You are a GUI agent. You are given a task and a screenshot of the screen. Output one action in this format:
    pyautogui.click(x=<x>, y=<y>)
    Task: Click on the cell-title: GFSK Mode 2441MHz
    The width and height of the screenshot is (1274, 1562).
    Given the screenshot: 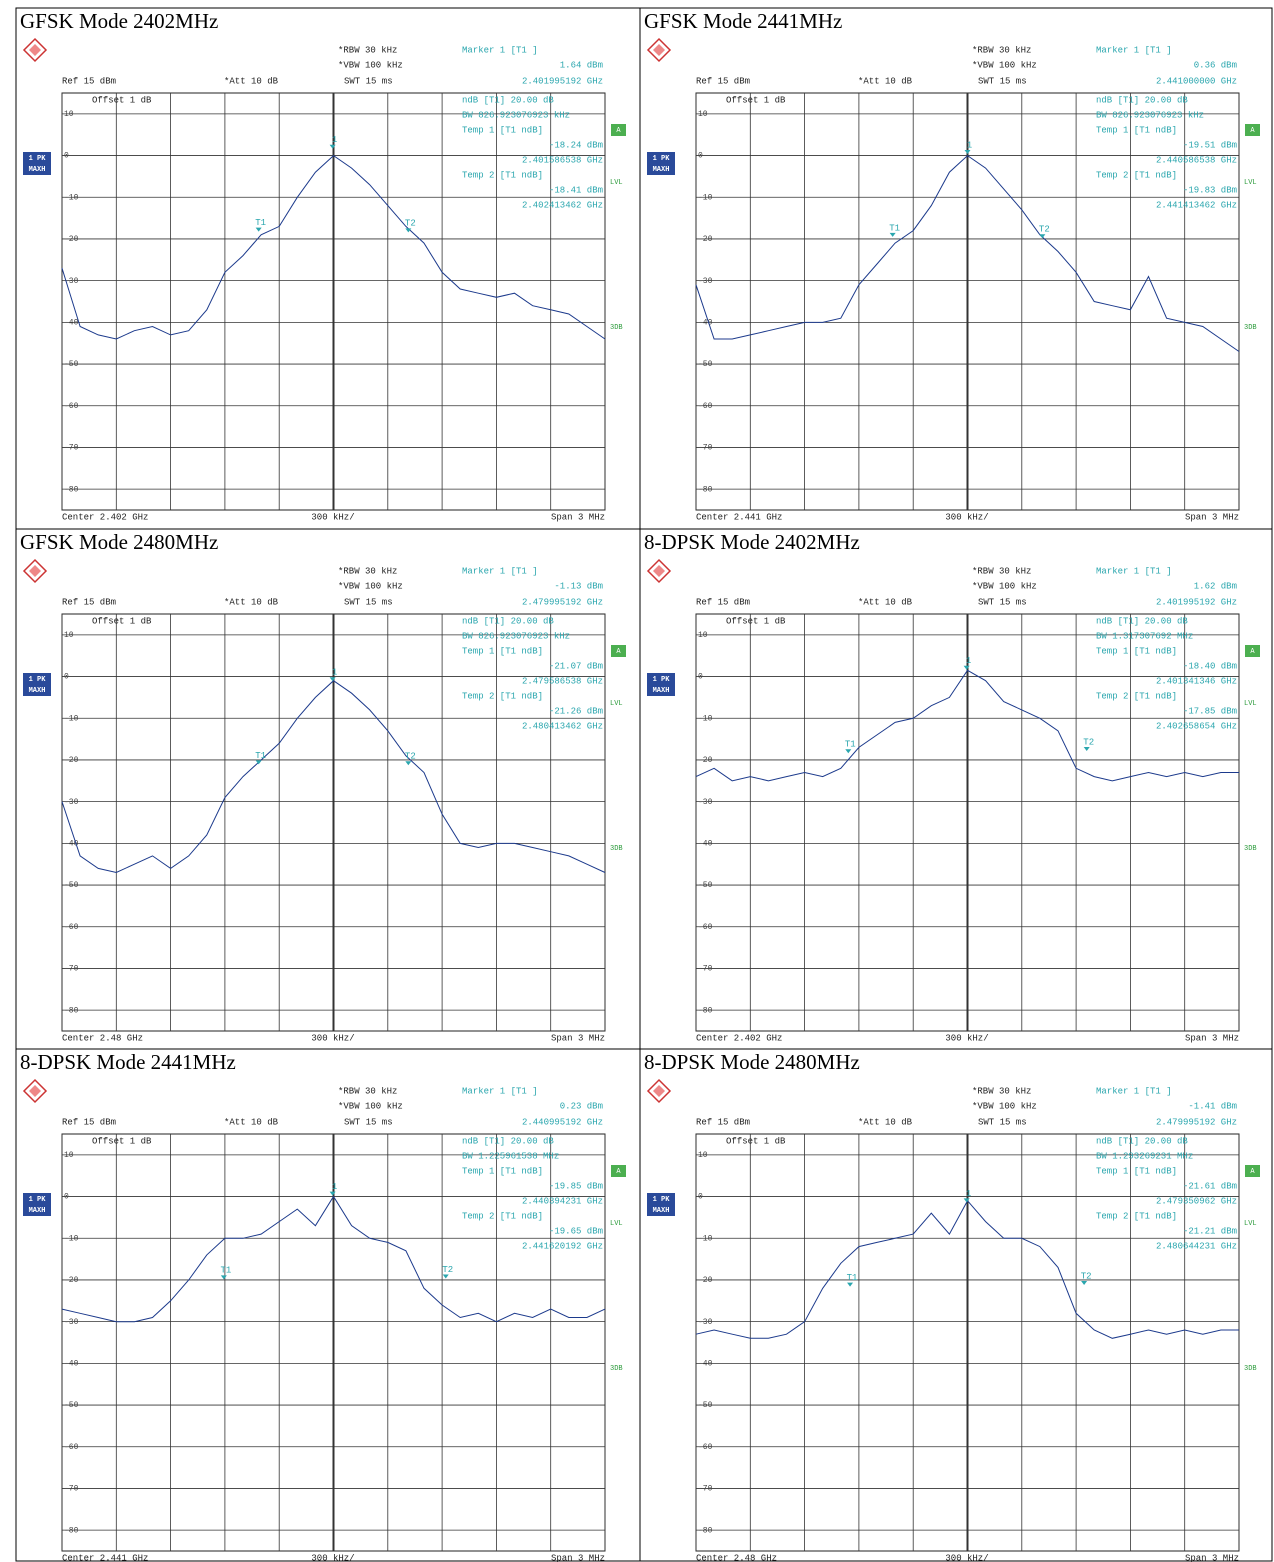 What is the action you would take?
    pyautogui.click(x=743, y=21)
    